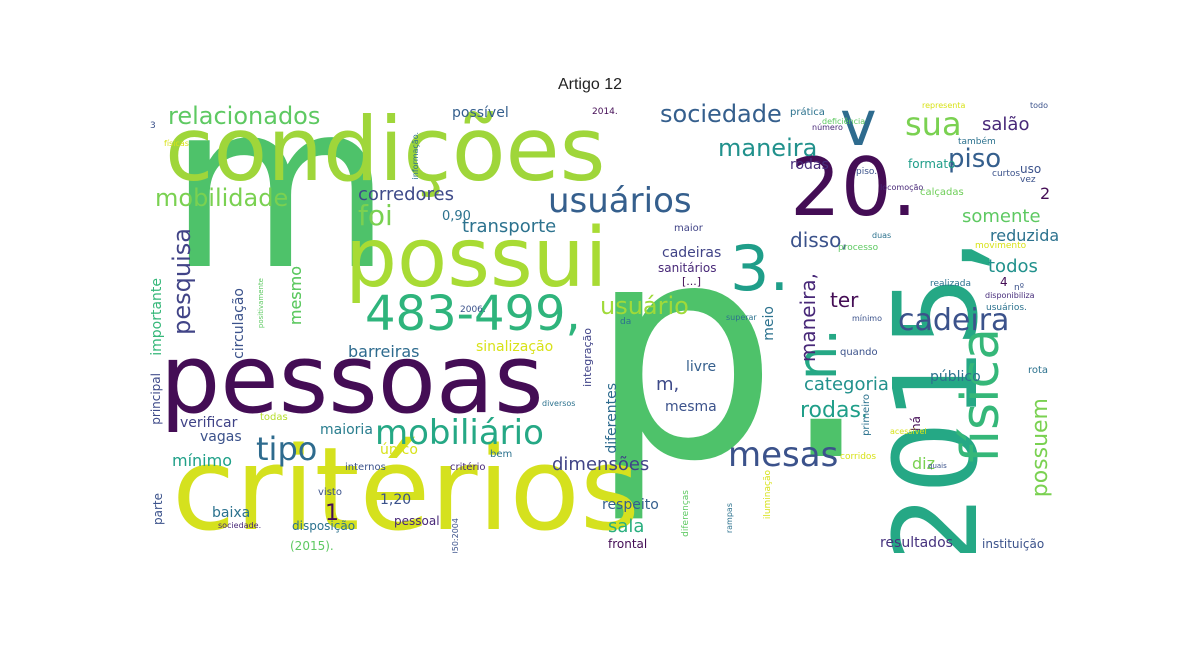 This screenshot has height=650, width=1180. Describe the element at coordinates (240, 525) in the screenshot. I see `word-117: sociedade.` at that location.